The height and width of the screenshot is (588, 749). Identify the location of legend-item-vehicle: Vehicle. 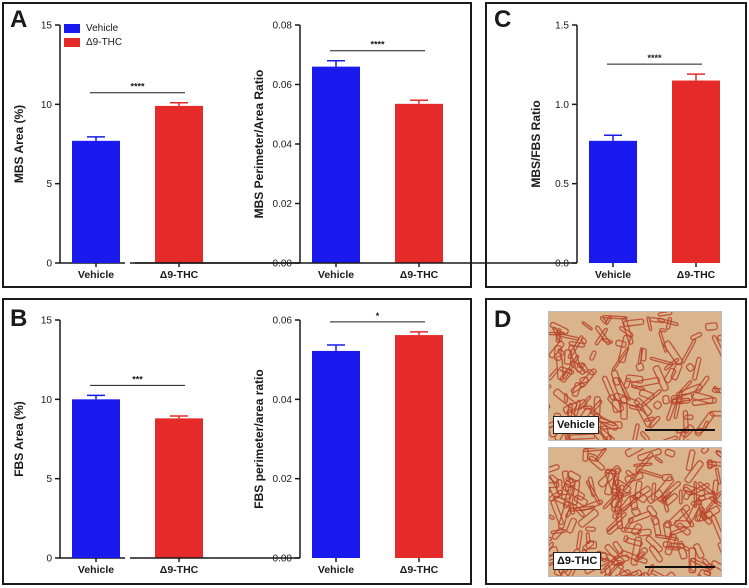
(93, 28).